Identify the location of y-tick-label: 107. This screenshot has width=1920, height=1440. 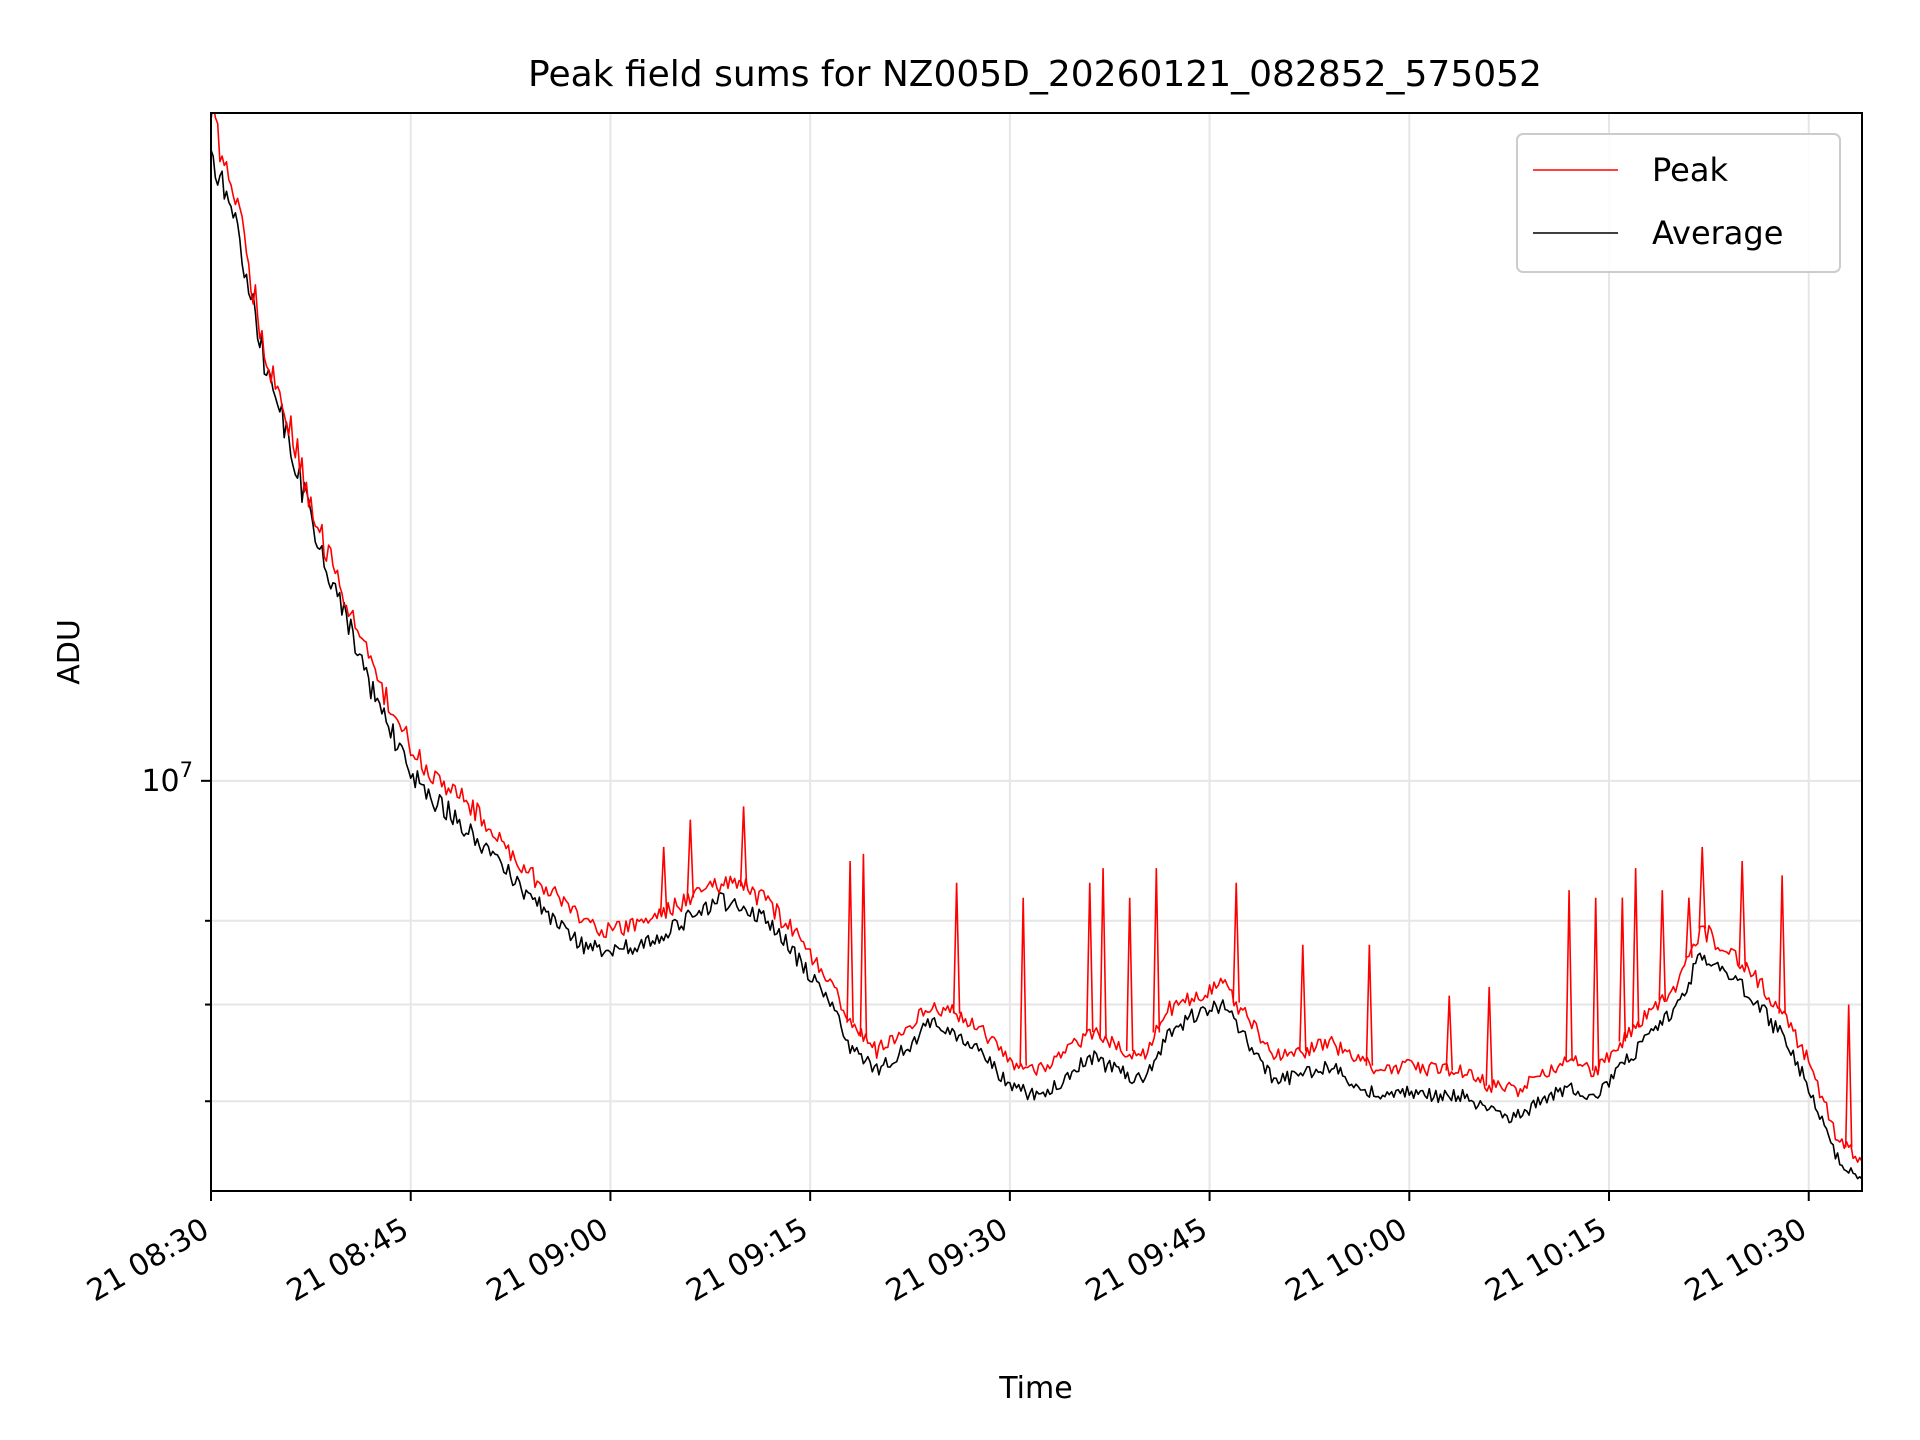
(167, 778).